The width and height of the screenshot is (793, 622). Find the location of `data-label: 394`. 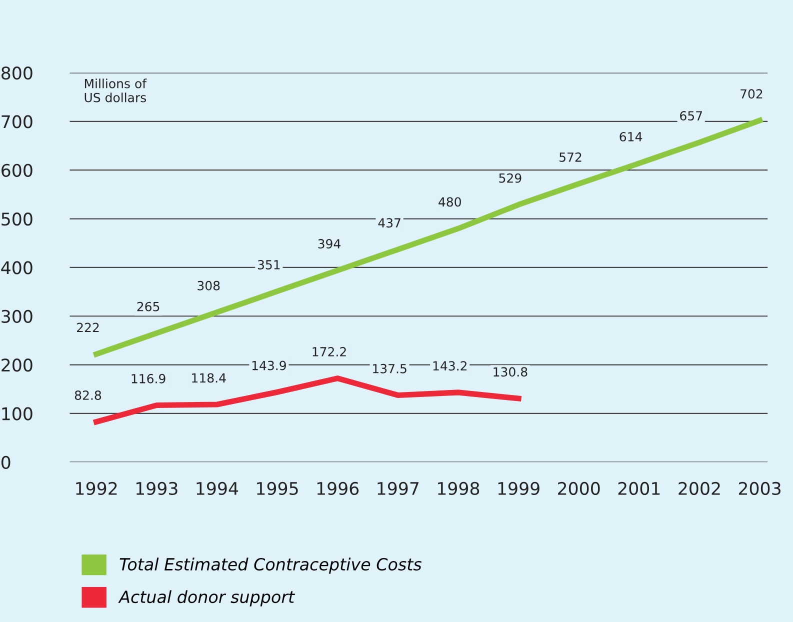

data-label: 394 is located at coordinates (329, 244).